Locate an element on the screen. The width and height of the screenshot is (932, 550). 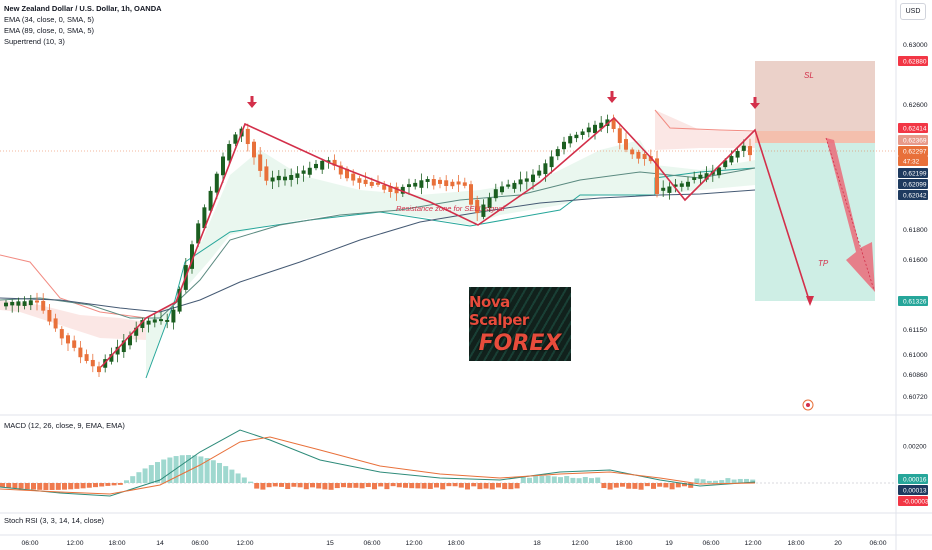
price-badge-label: 0.61326 is located at coordinates (915, 302).